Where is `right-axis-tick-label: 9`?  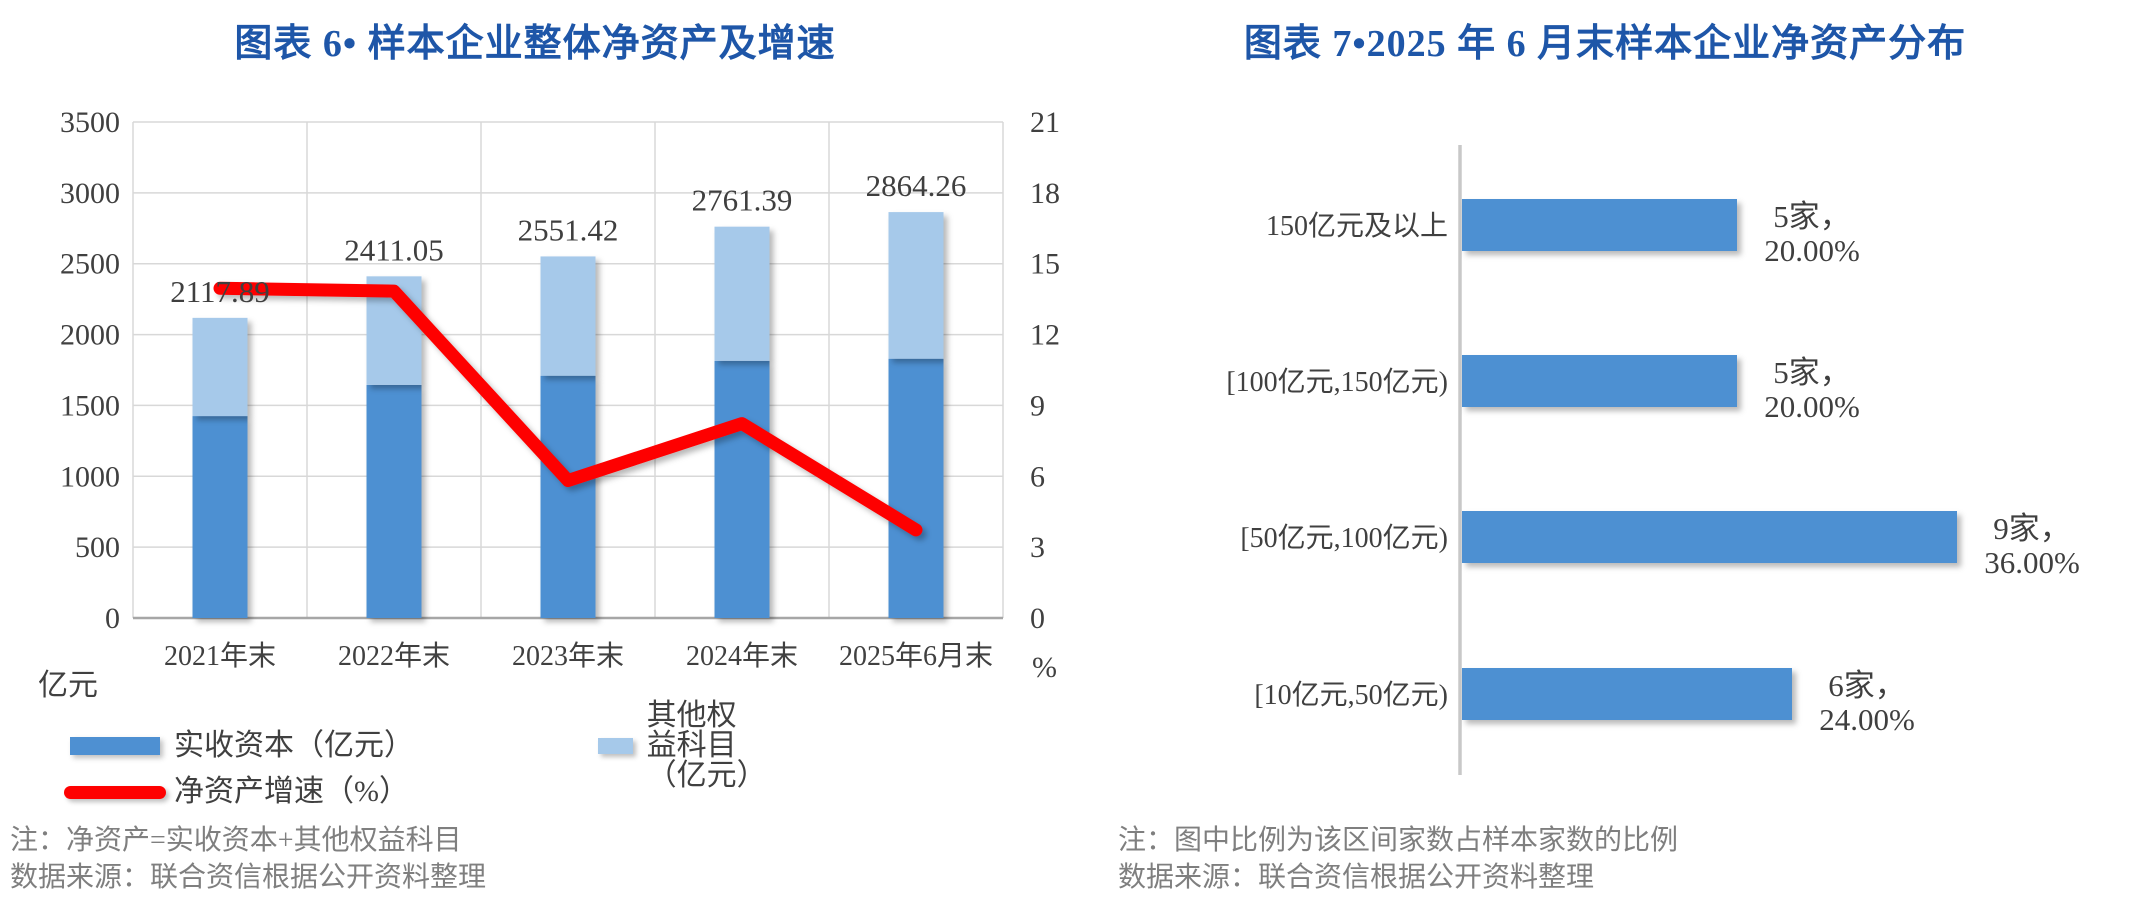
right-axis-tick-label: 9 is located at coordinates (1037, 405).